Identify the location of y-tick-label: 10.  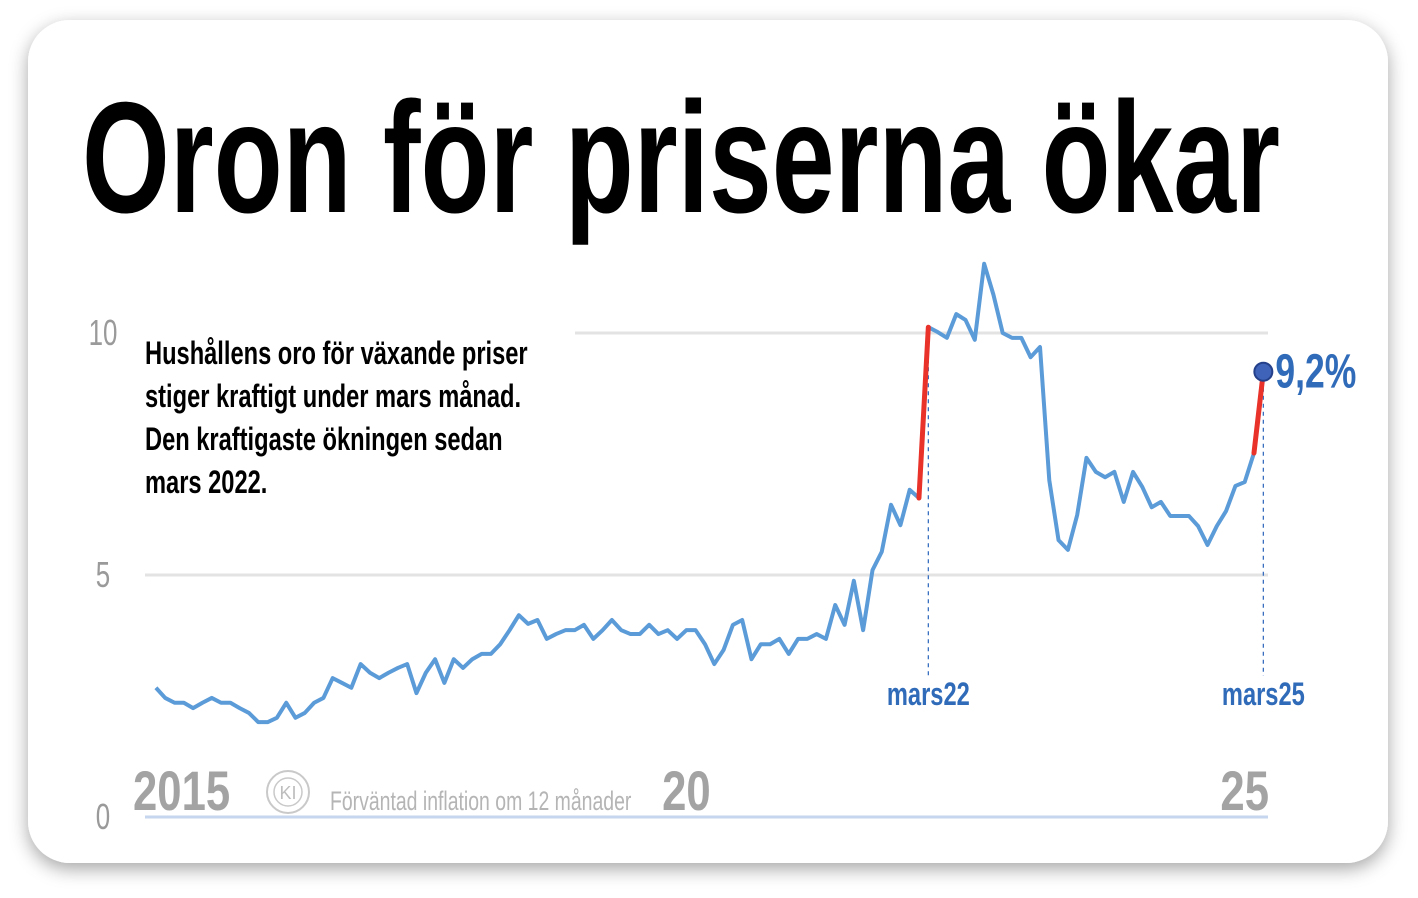
(103, 333).